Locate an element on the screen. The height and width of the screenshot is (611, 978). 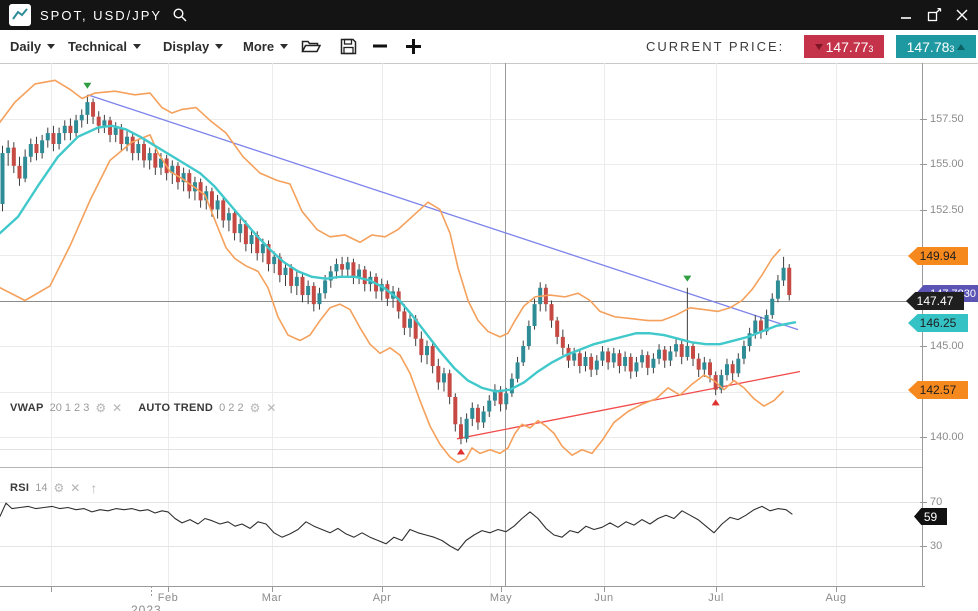
lower-band-axis-badge: 142.57 is located at coordinates (938, 390).